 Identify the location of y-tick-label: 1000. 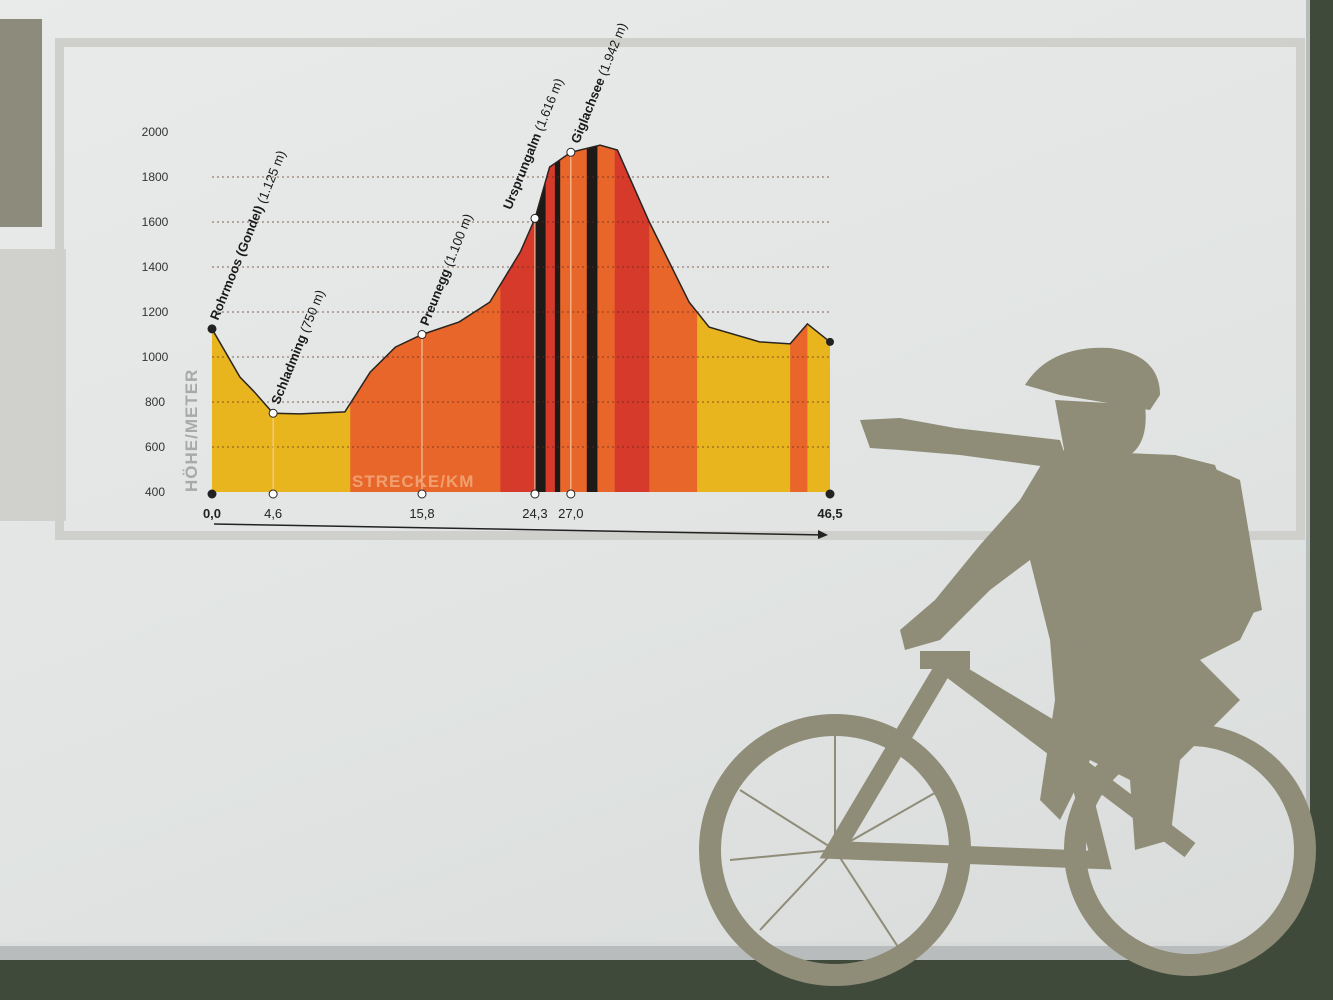
(155, 357).